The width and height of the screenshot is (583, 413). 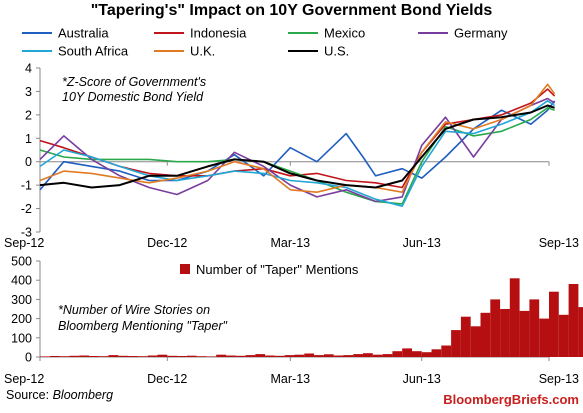 I want to click on bottom-y-tick-label: 0, so click(x=28, y=358).